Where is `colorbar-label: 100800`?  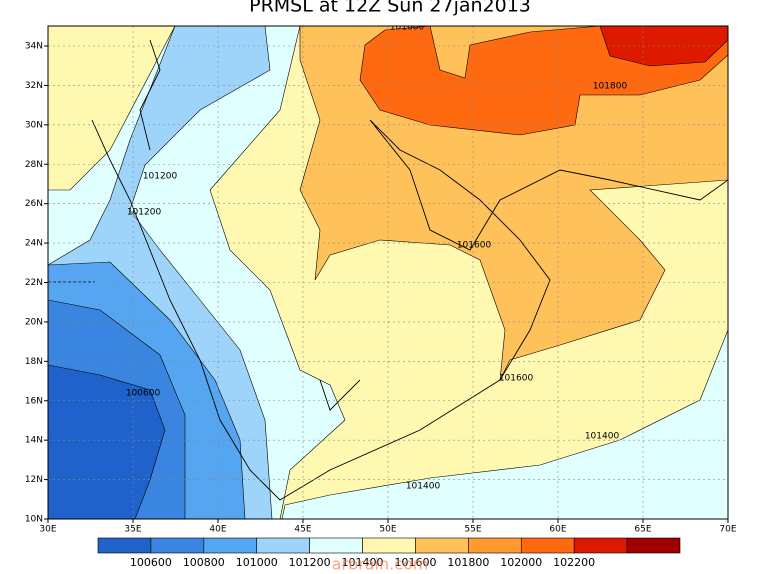 colorbar-label: 100800 is located at coordinates (204, 562).